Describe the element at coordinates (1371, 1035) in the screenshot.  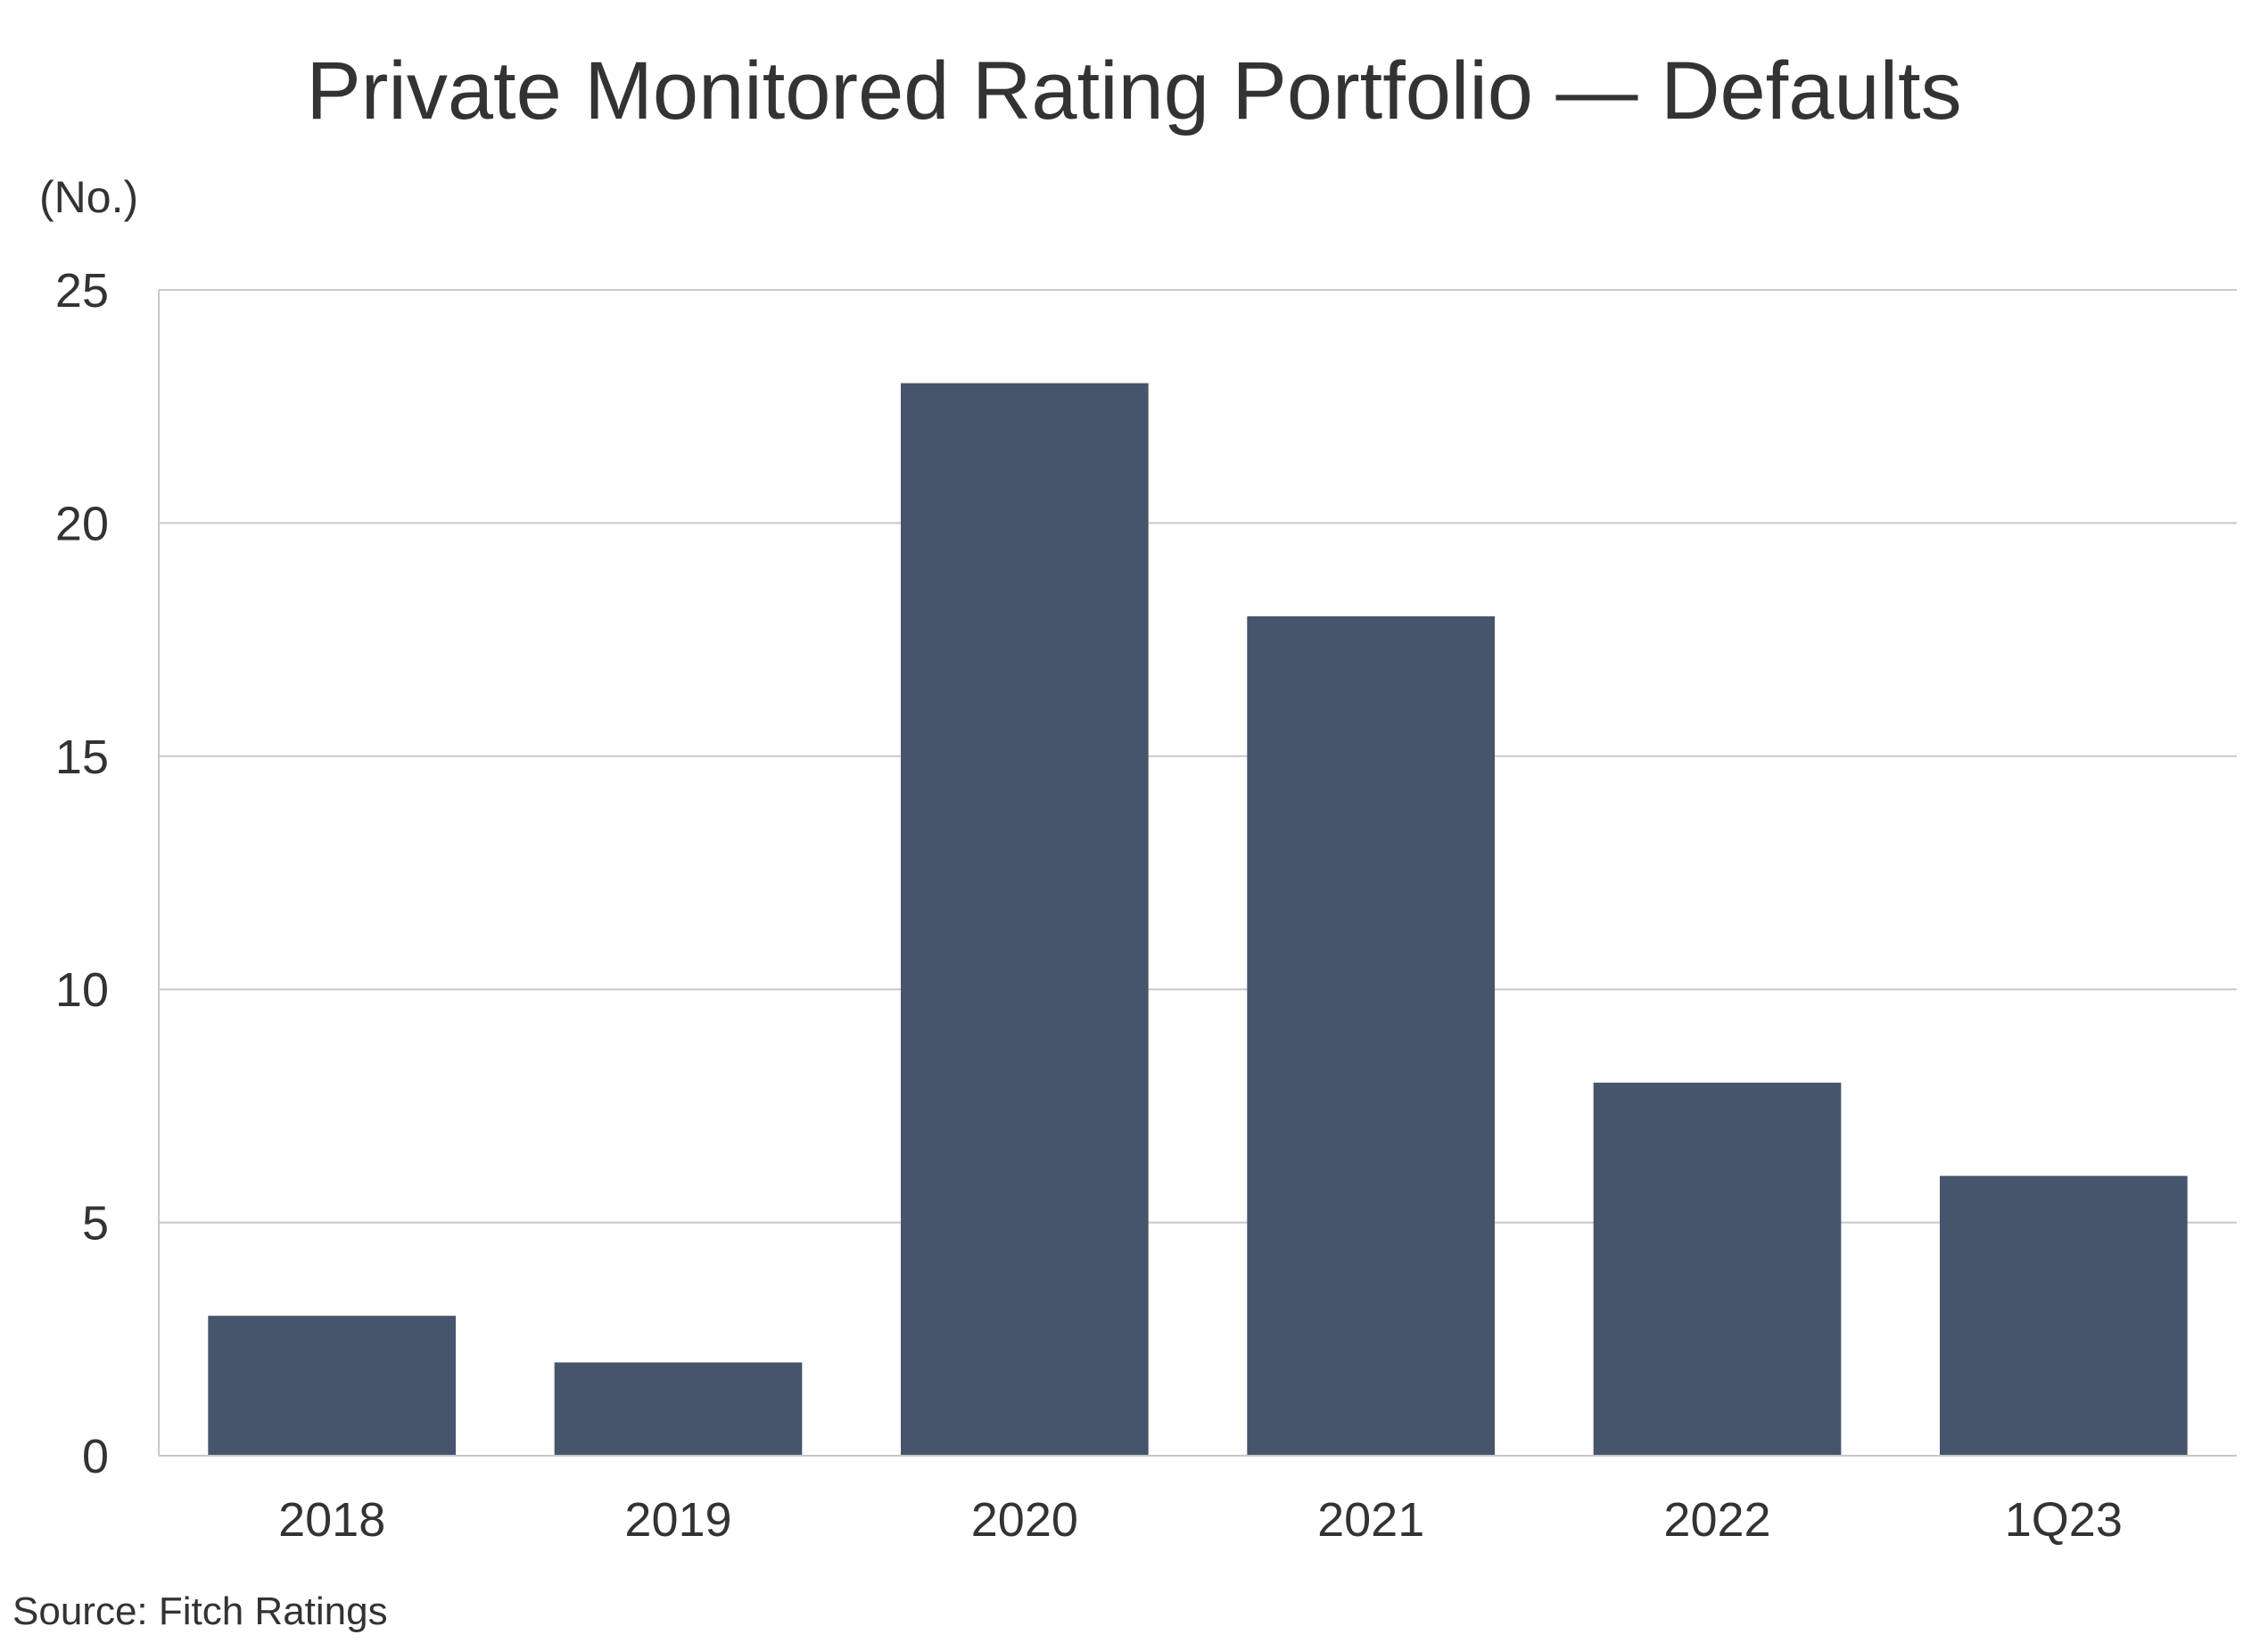
I see `bar-2021` at that location.